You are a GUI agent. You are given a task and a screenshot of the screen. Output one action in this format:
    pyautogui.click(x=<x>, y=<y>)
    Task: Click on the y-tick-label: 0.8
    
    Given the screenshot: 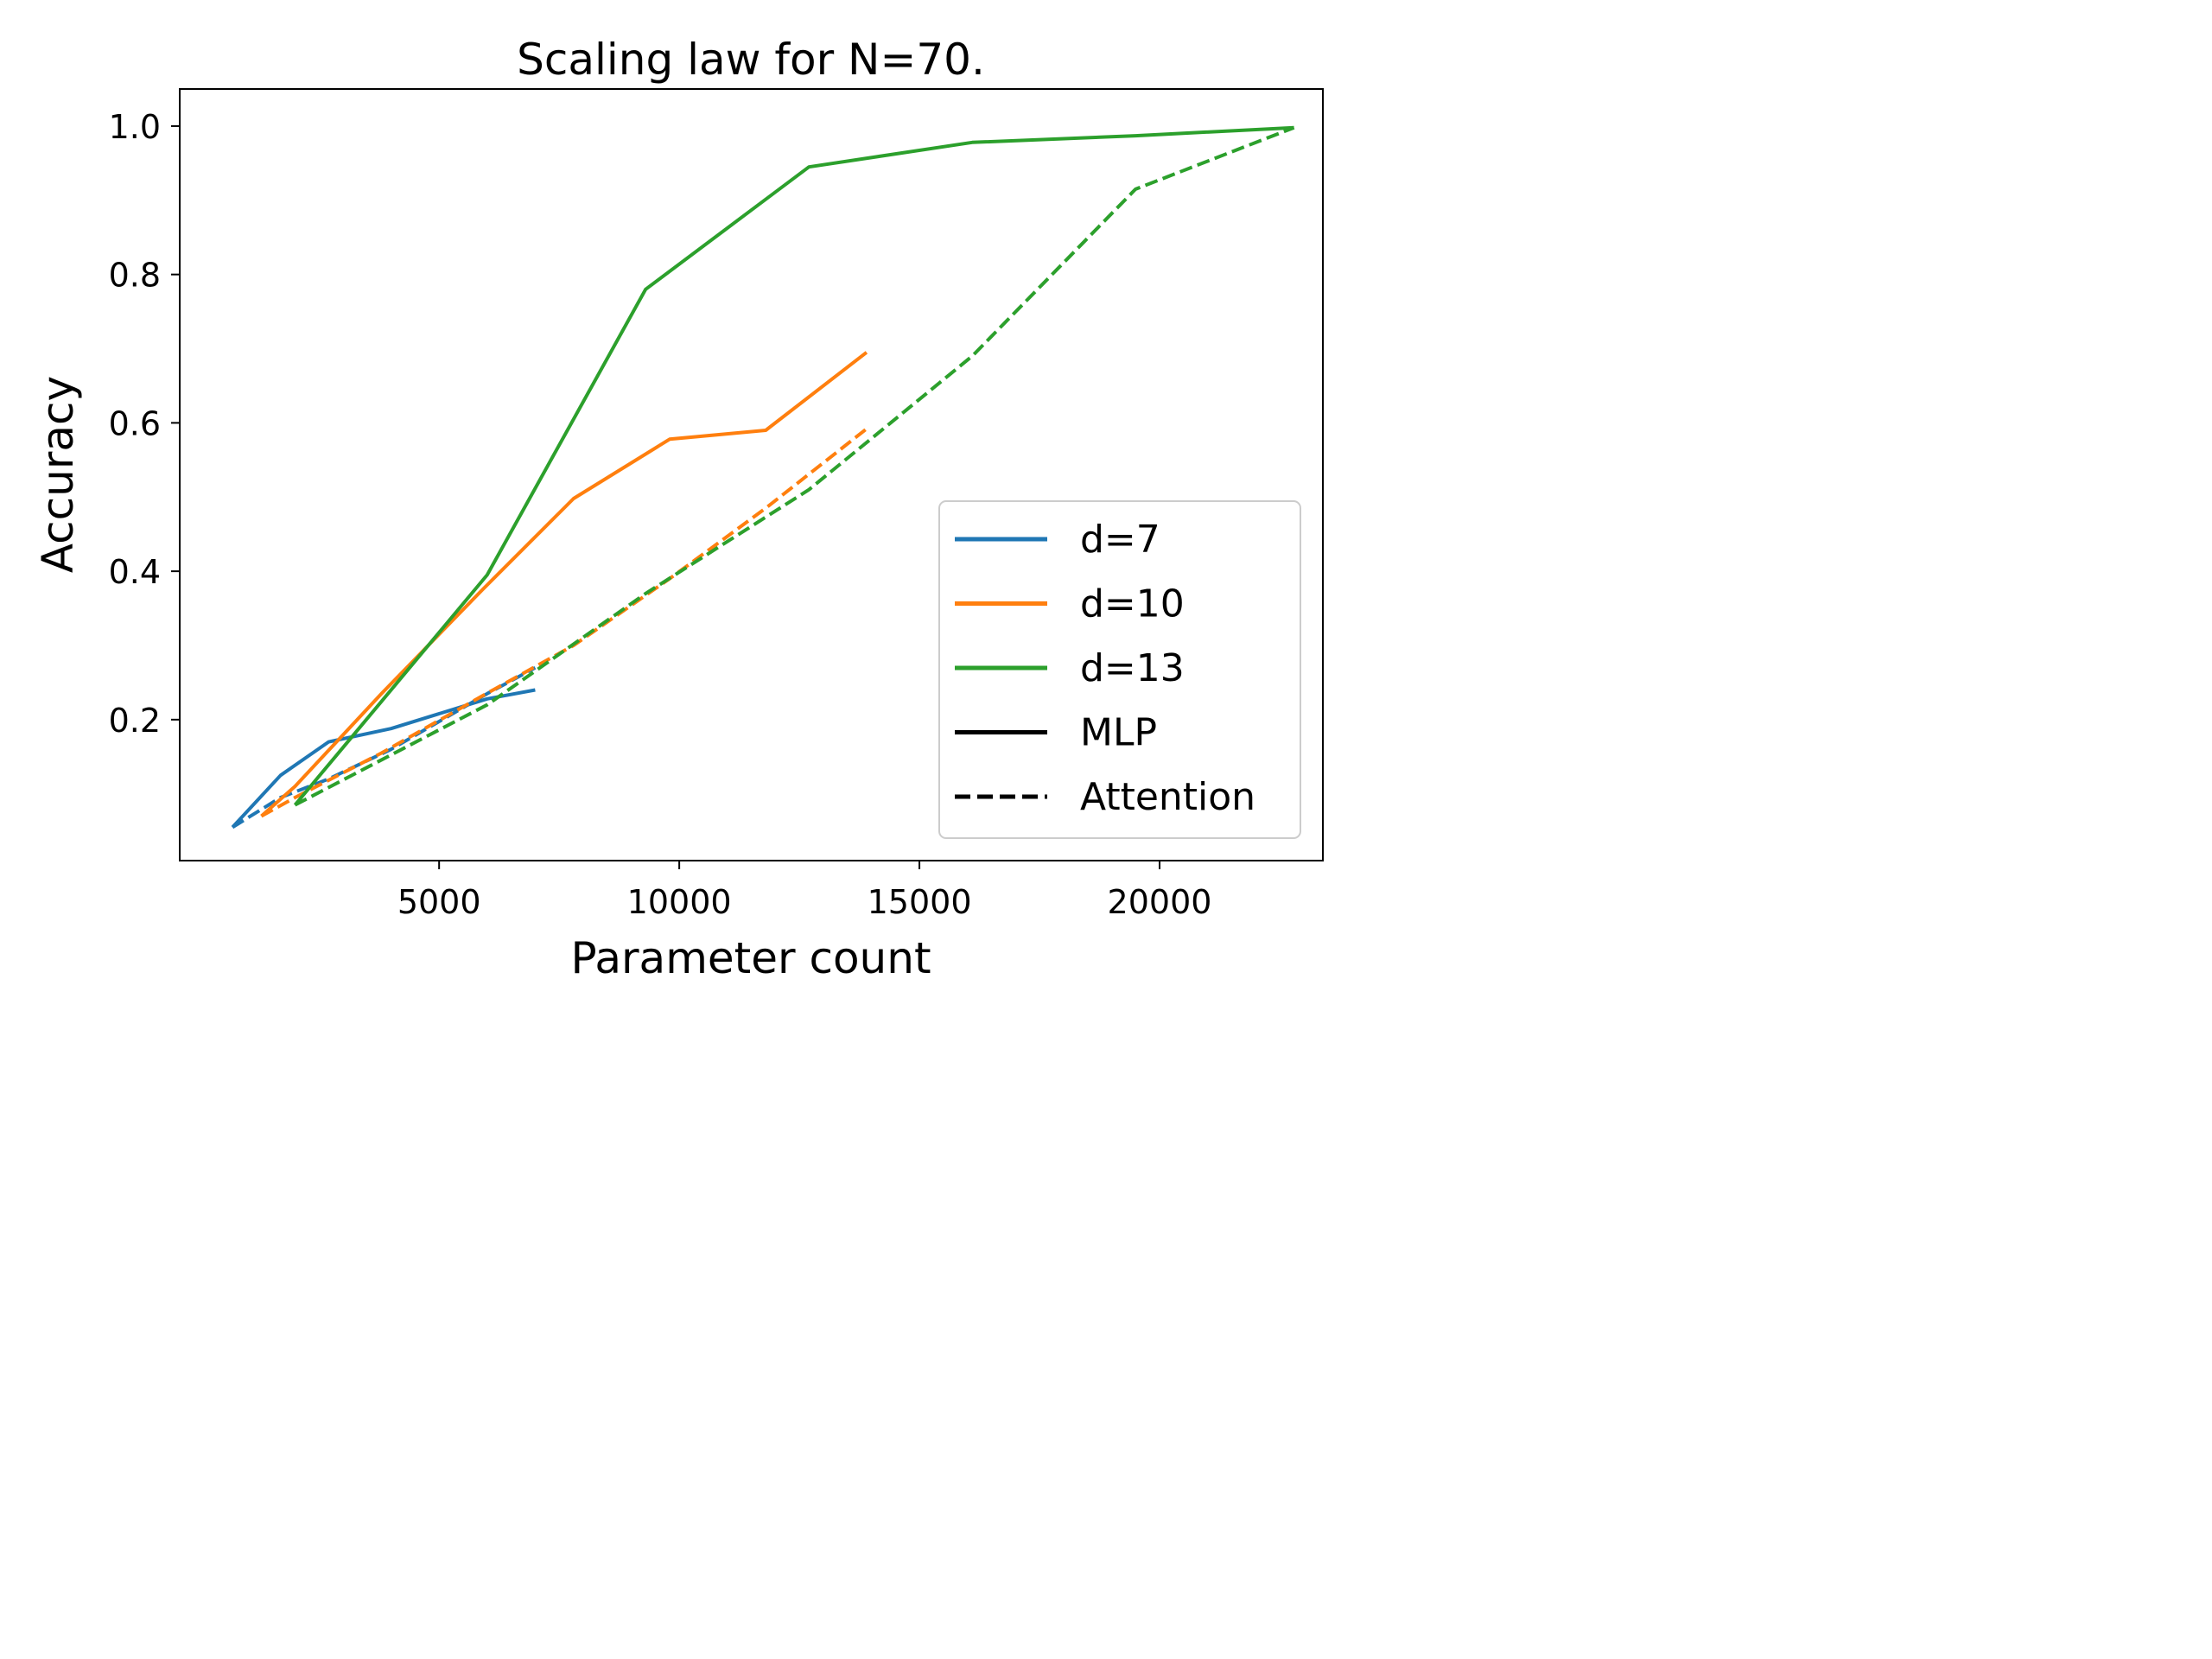 What is the action you would take?
    pyautogui.click(x=135, y=276)
    